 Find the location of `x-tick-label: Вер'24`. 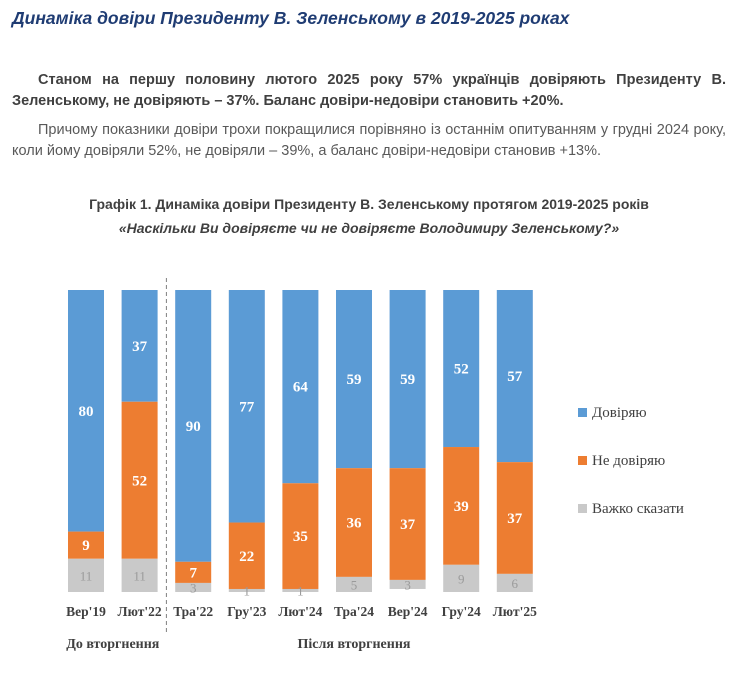

x-tick-label: Вер'24 is located at coordinates (408, 611).